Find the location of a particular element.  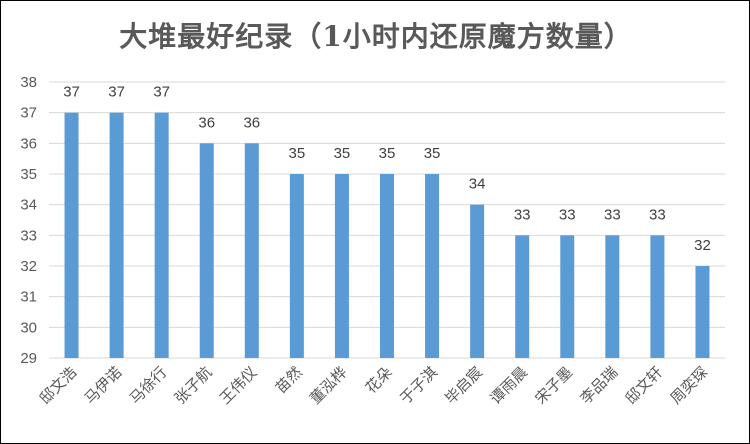

x-category-label: 毕启宸 is located at coordinates (463, 385).